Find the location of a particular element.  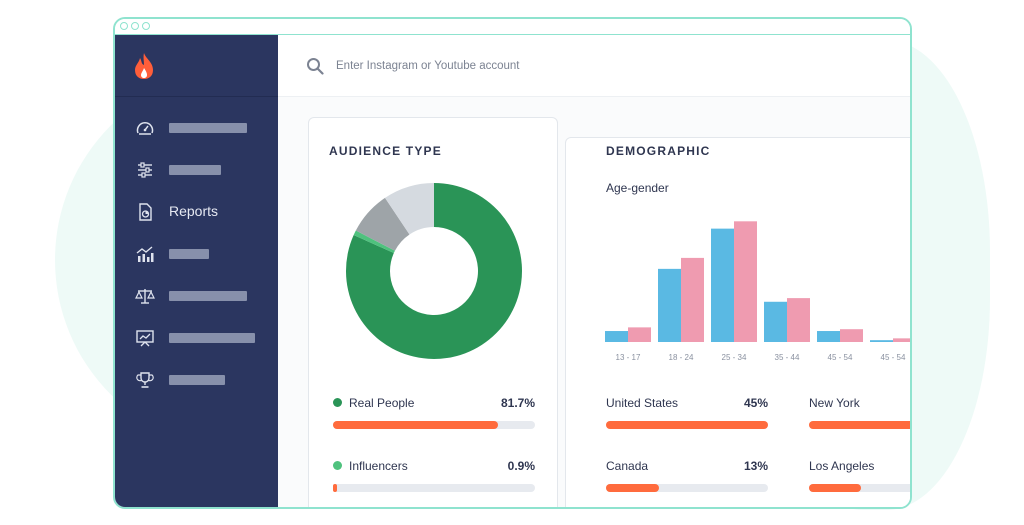

country-value: 45% is located at coordinates (755, 403).